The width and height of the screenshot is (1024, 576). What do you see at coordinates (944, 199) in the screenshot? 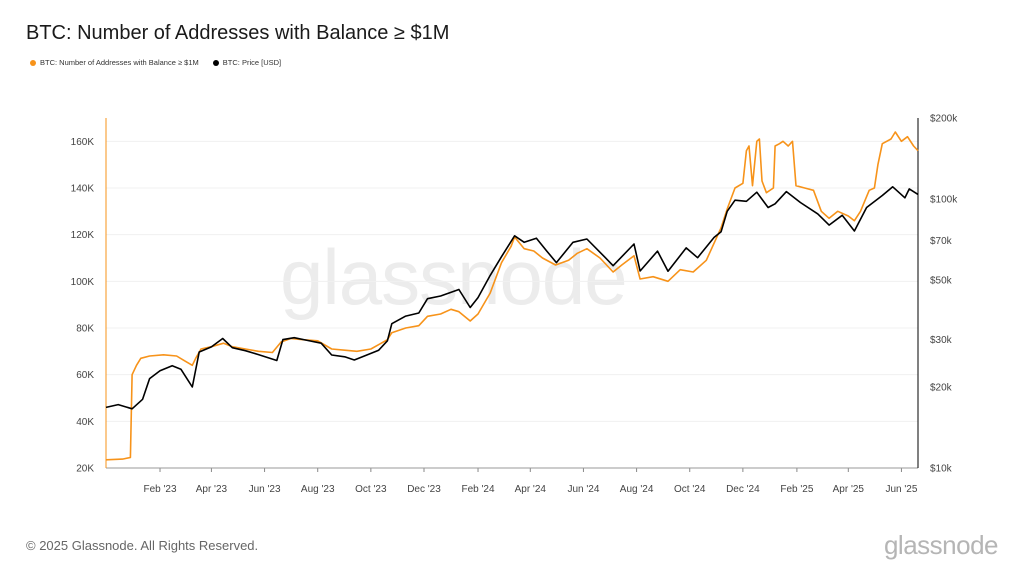
I see `y-right-tick-label-5: $100k` at bounding box center [944, 199].